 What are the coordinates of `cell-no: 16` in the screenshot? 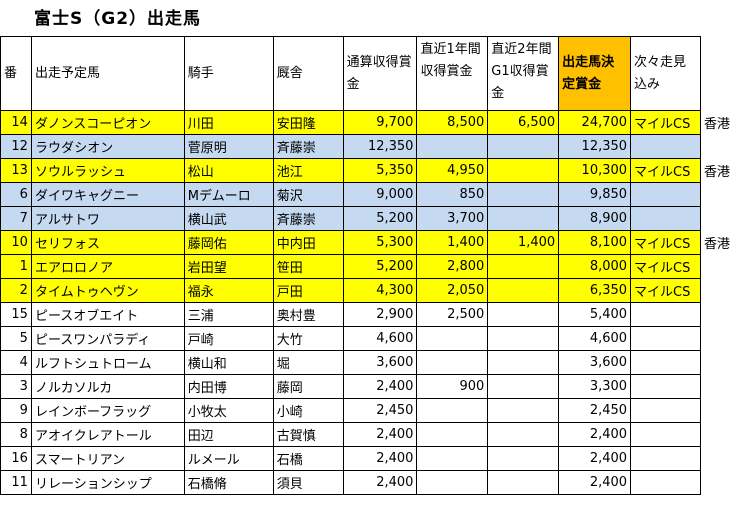 It's located at (16, 458).